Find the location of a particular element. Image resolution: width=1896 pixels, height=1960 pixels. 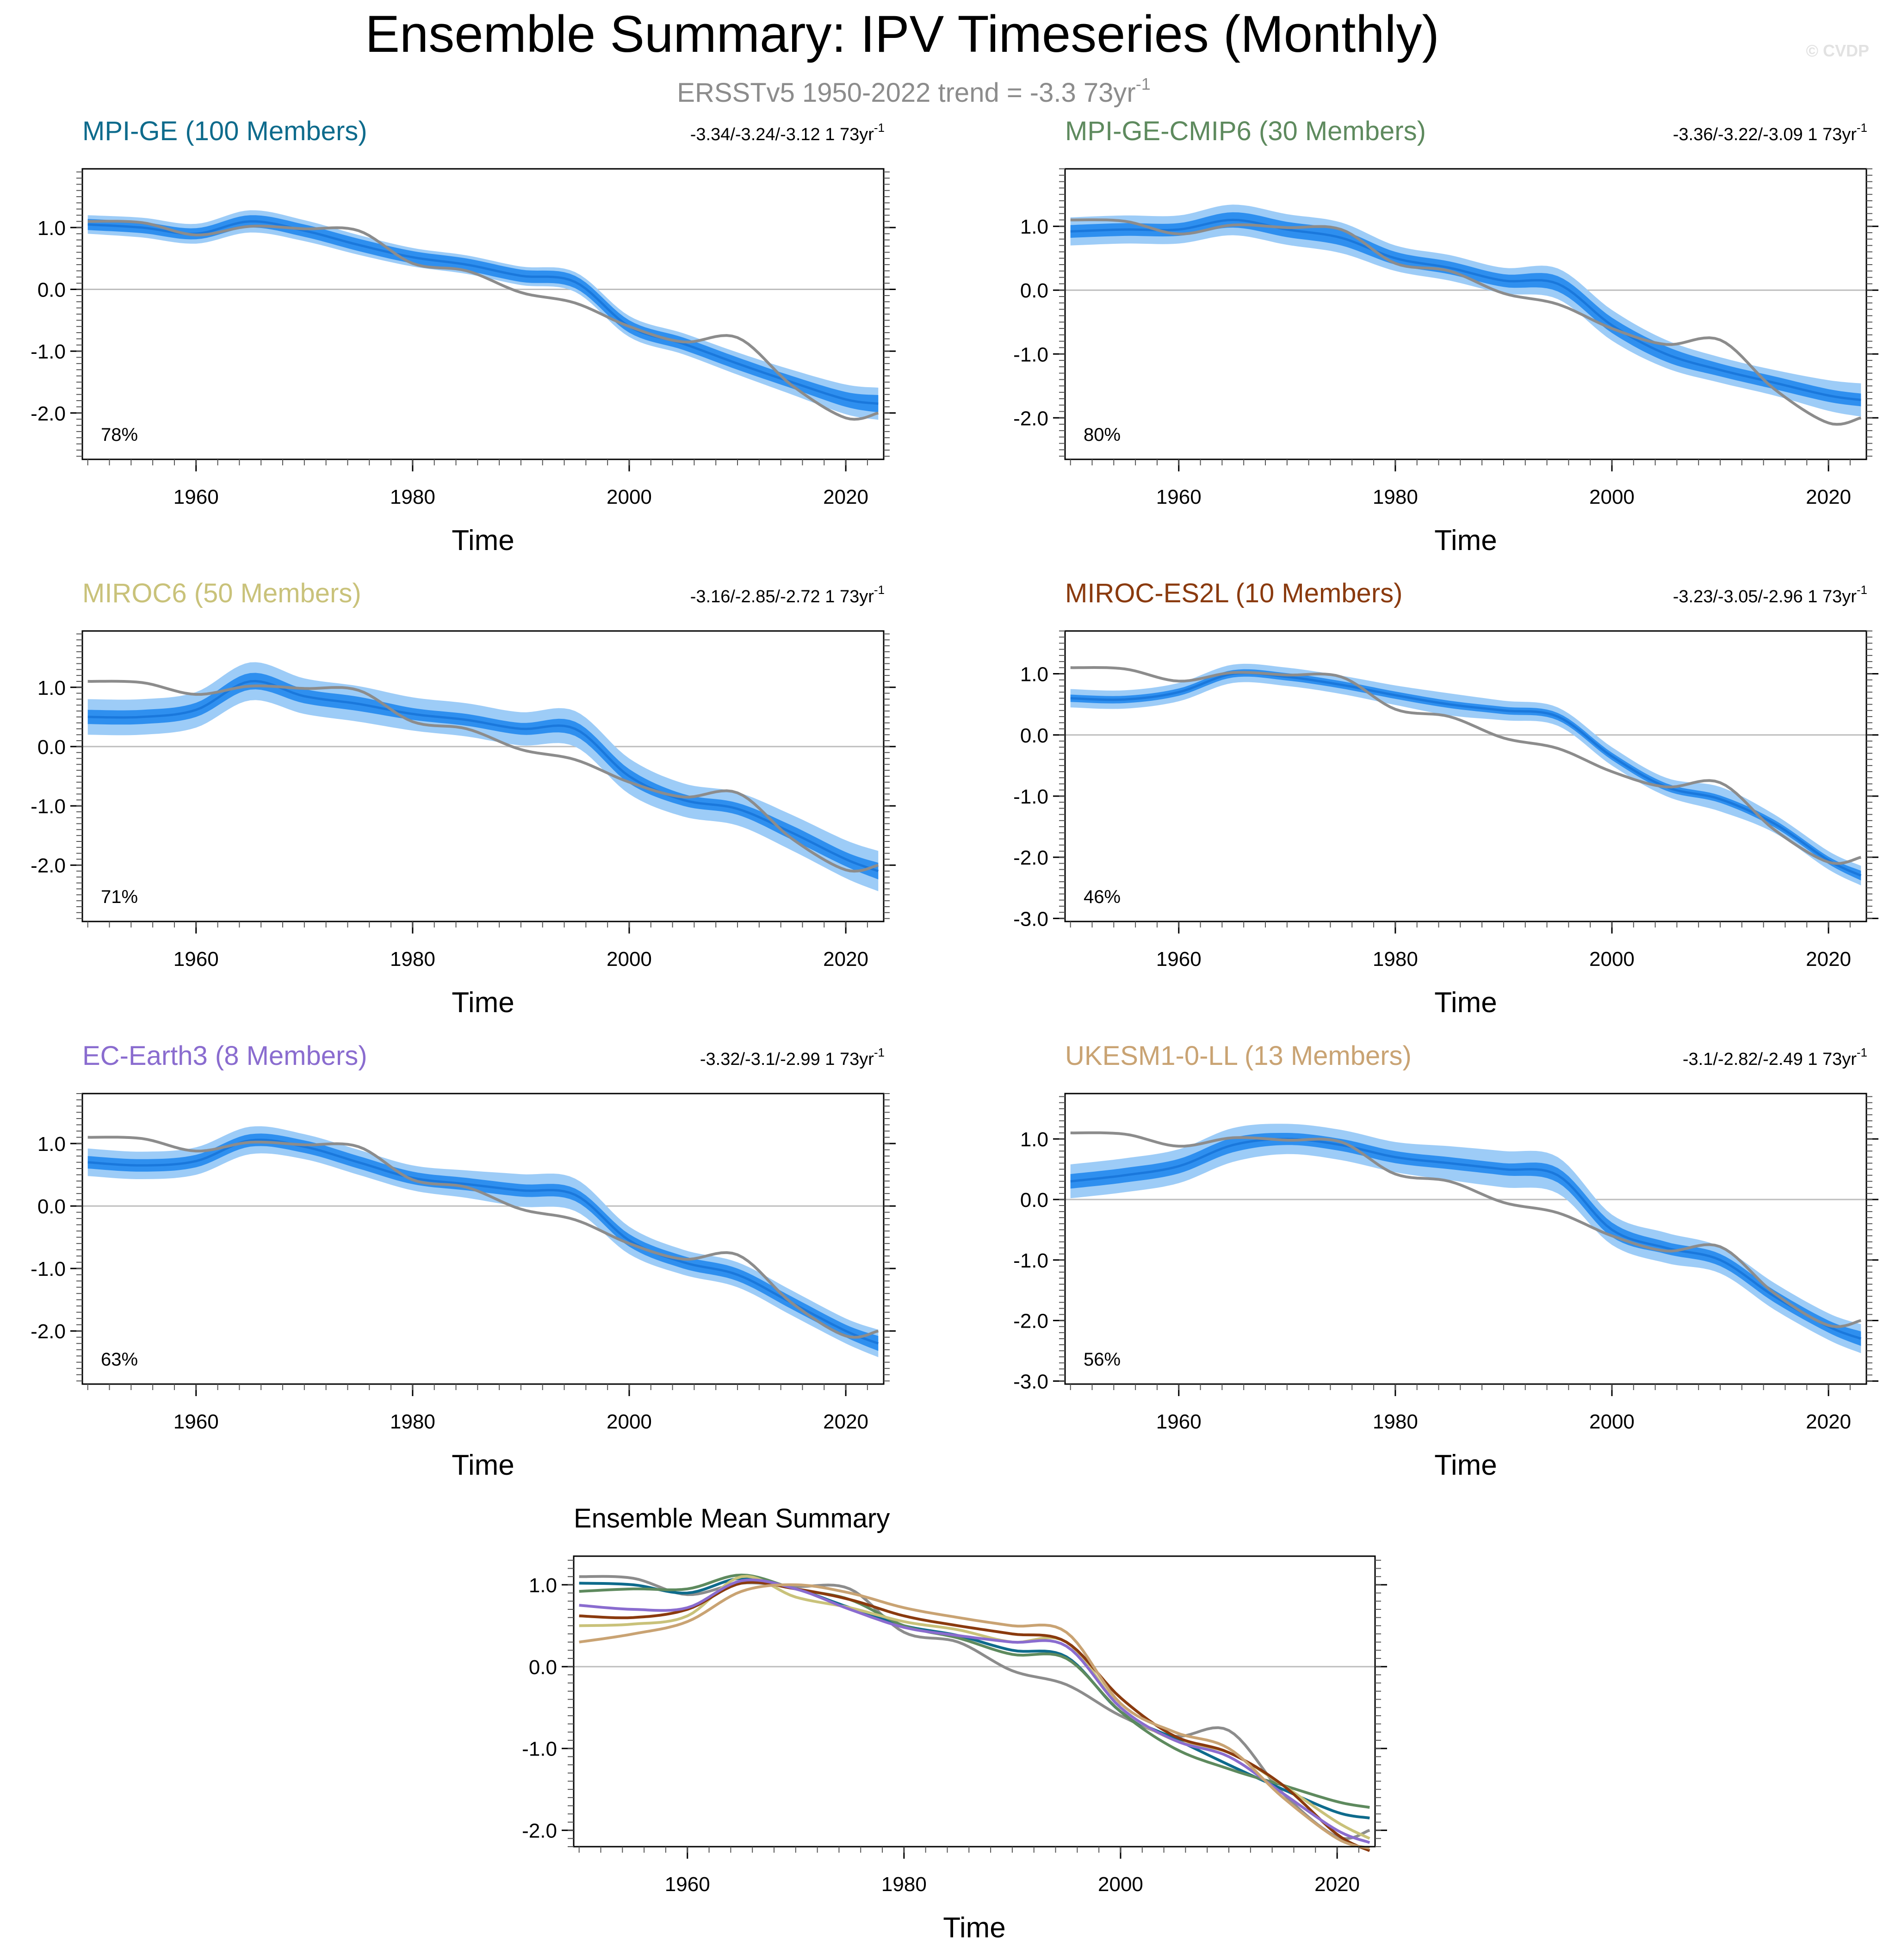

panel-title: MPI-GE (100 Members) is located at coordinates (224, 131).